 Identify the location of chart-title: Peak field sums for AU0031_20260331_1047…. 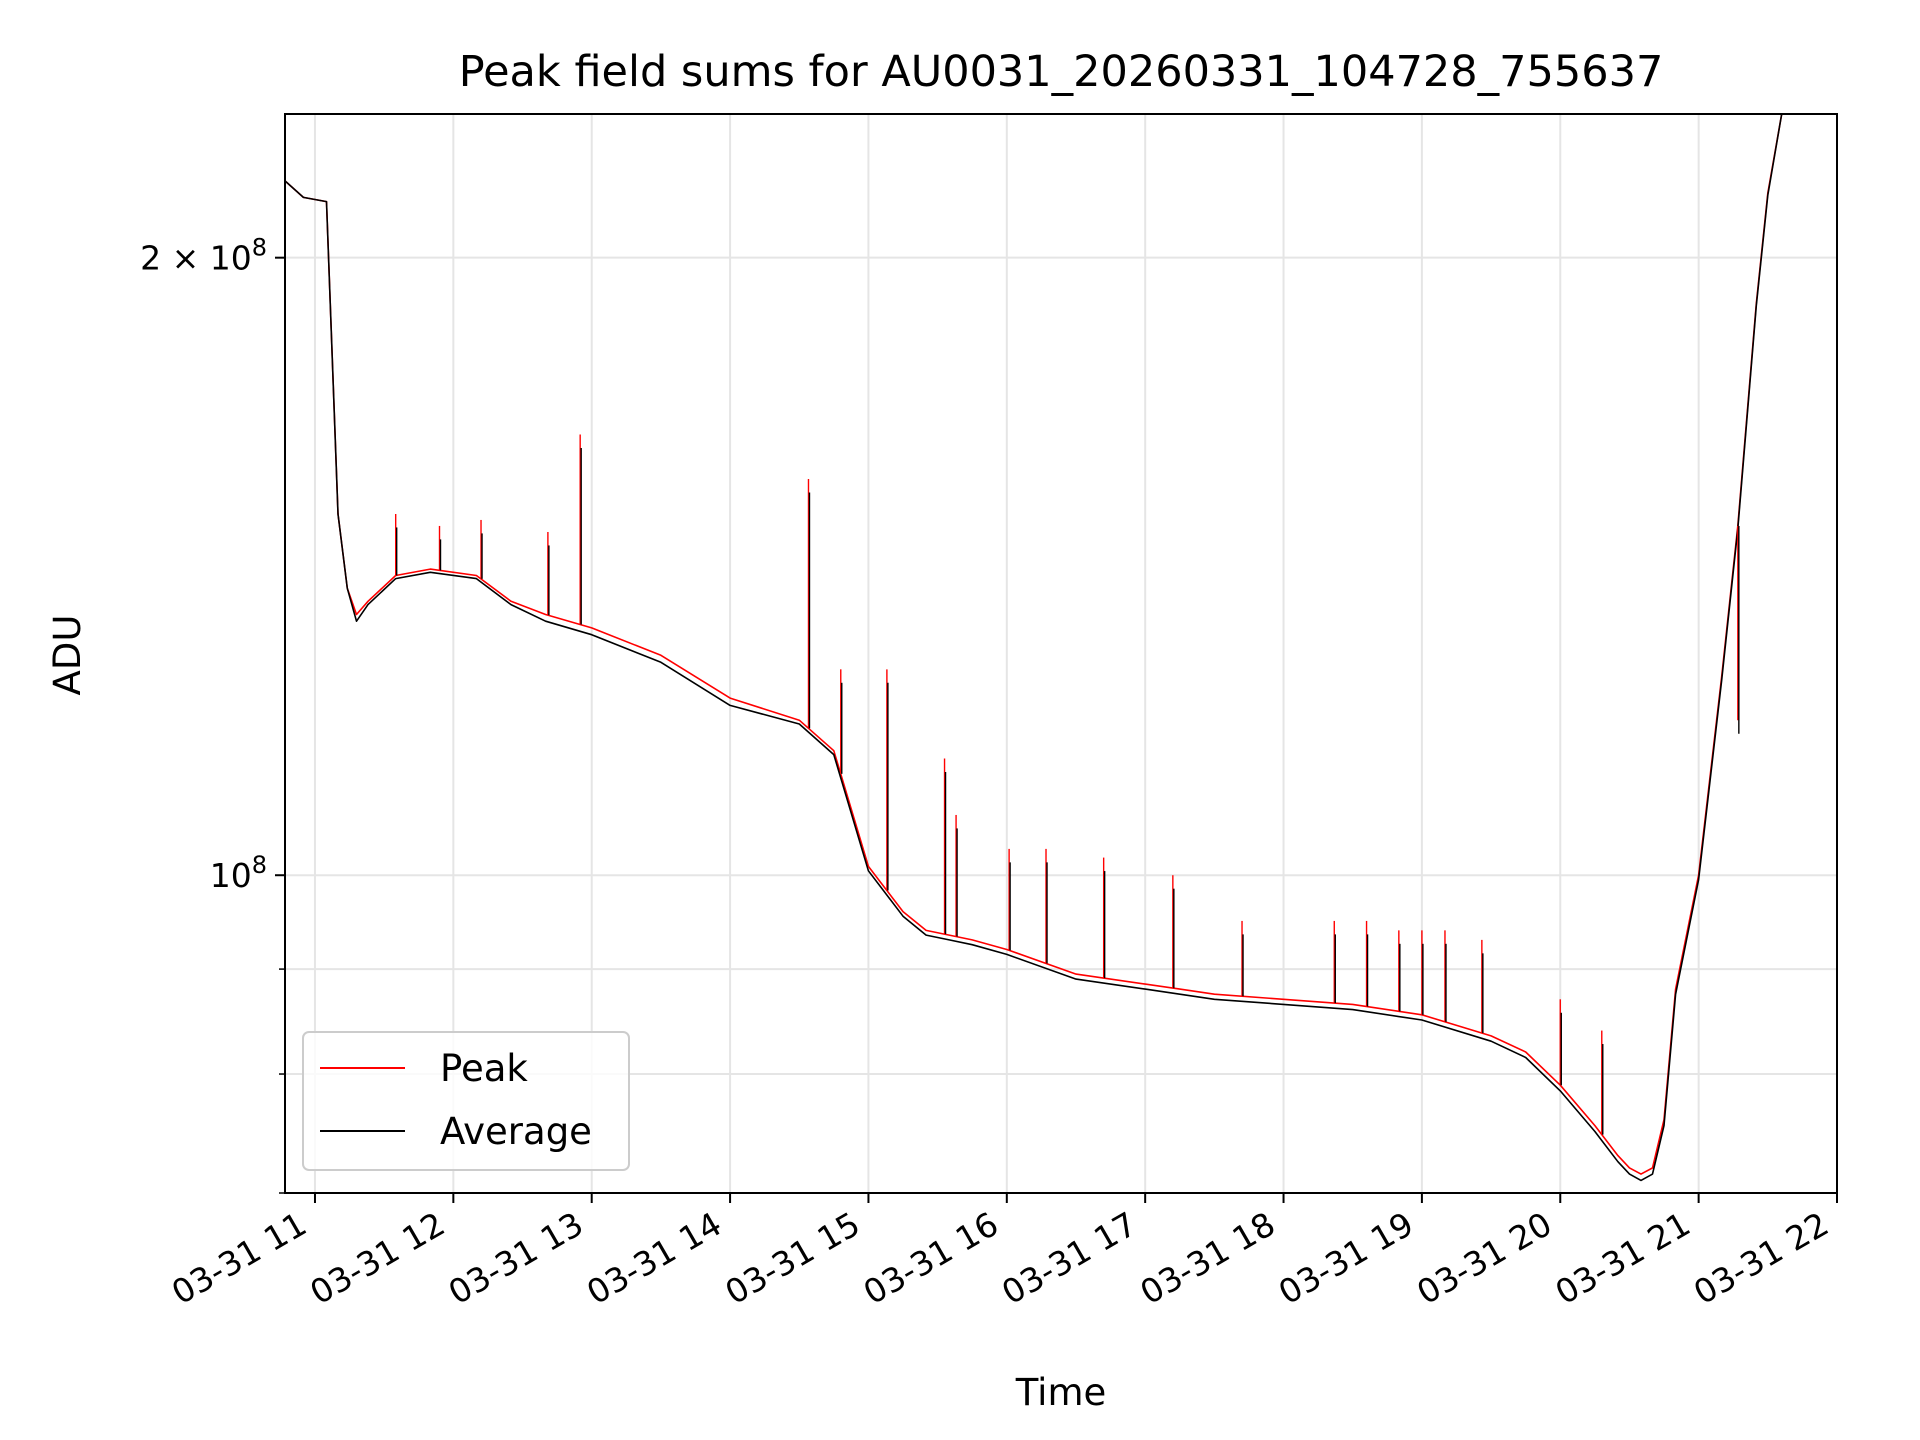
(1061, 72).